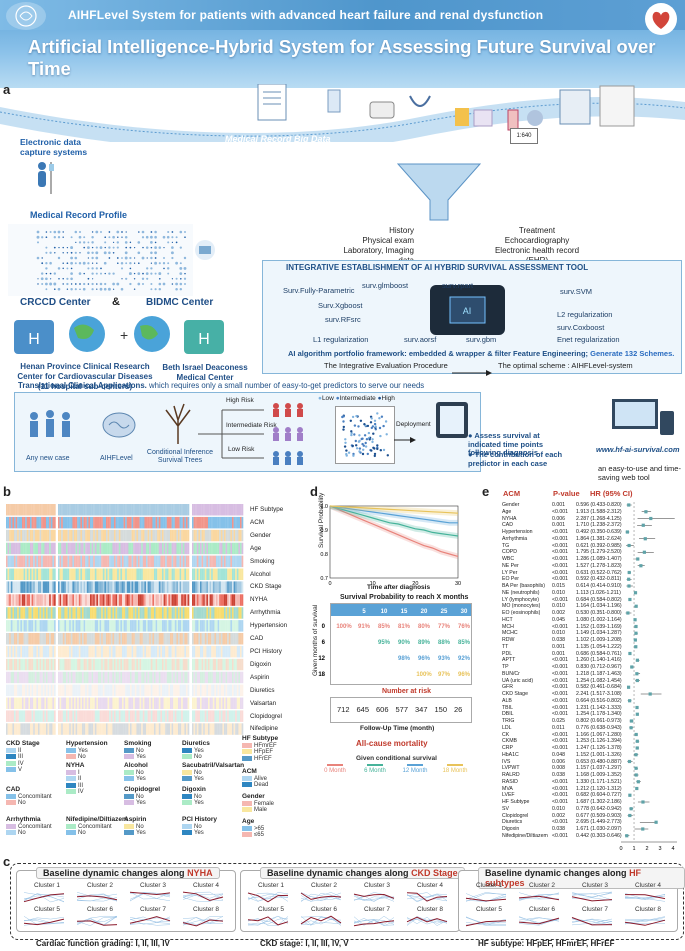 Image resolution: width=685 pixels, height=951 pixels. Describe the element at coordinates (7, 89) in the screenshot. I see `panel-a-letter: a` at that location.